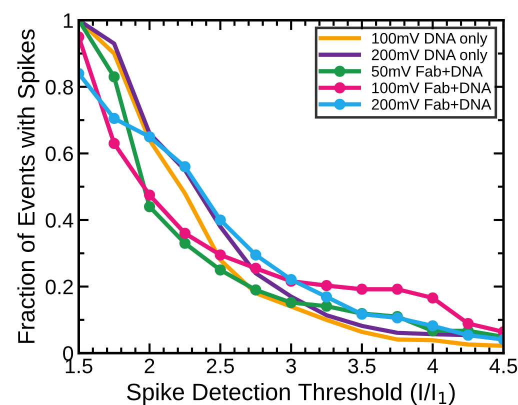 The width and height of the screenshot is (518, 405). I want to click on x-tick-label: 2, so click(149, 366).